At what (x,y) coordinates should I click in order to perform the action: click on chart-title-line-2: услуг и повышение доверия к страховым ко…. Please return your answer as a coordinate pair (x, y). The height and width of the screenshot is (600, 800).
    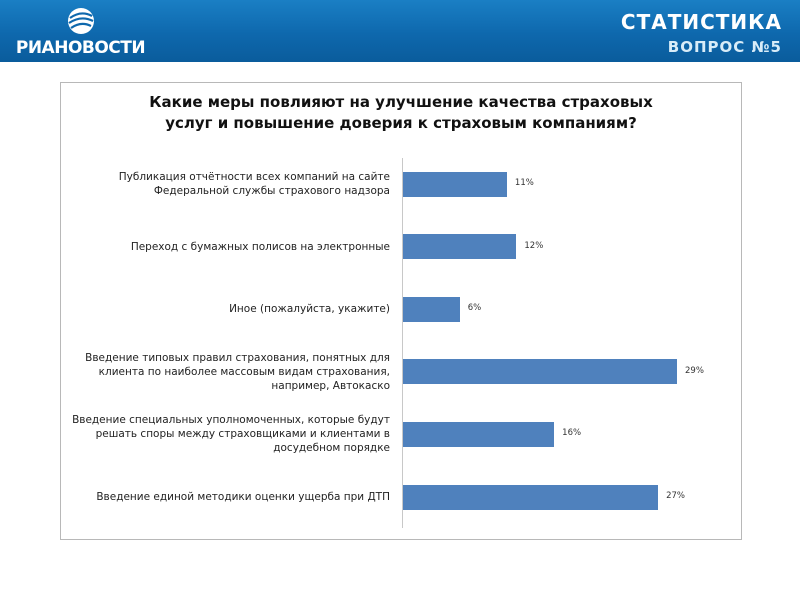
    Looking at the image, I should click on (401, 123).